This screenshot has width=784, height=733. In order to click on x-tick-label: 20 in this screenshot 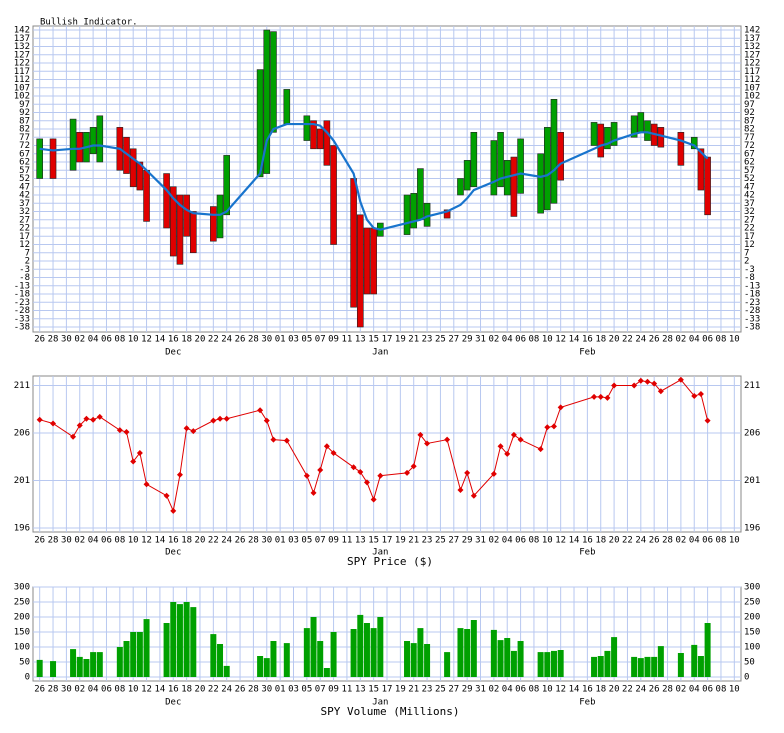, I will do `click(200, 340)`.